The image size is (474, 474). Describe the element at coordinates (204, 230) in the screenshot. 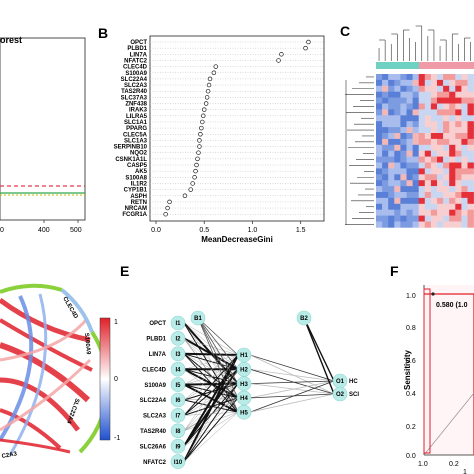

I see `x-tick-label: 0.5` at that location.